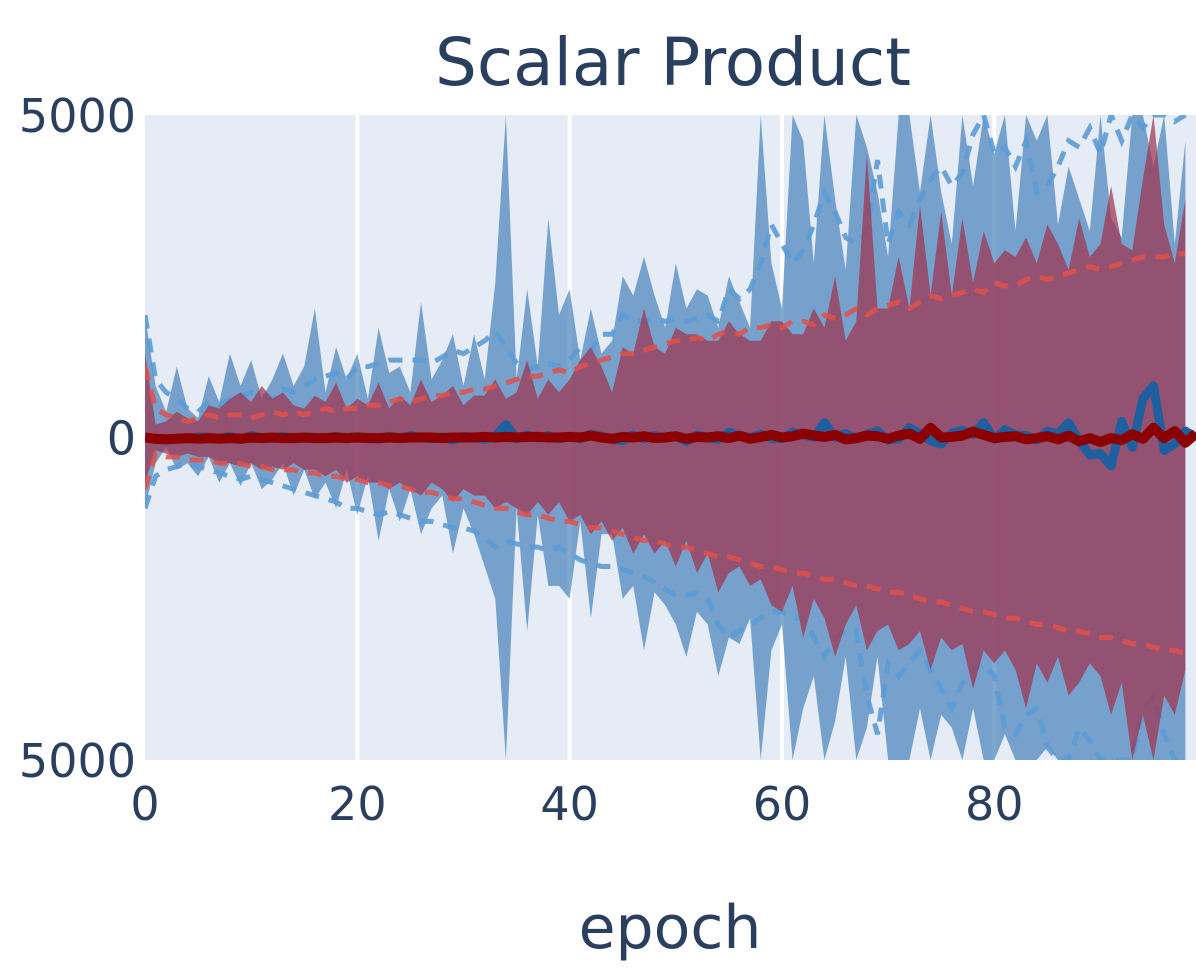 This screenshot has height=974, width=1196. What do you see at coordinates (77, 438) in the screenshot?
I see `y-axis-ticks: 5000 0 5000` at bounding box center [77, 438].